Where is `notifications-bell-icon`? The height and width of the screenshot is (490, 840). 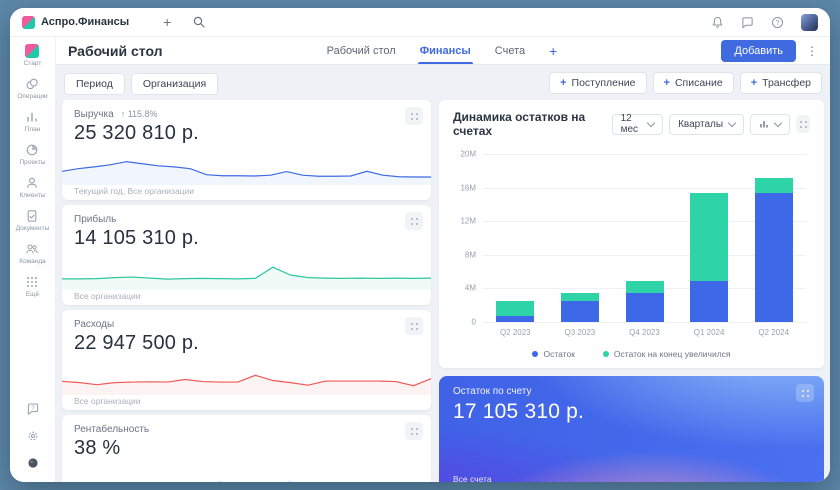 notifications-bell-icon is located at coordinates (717, 22).